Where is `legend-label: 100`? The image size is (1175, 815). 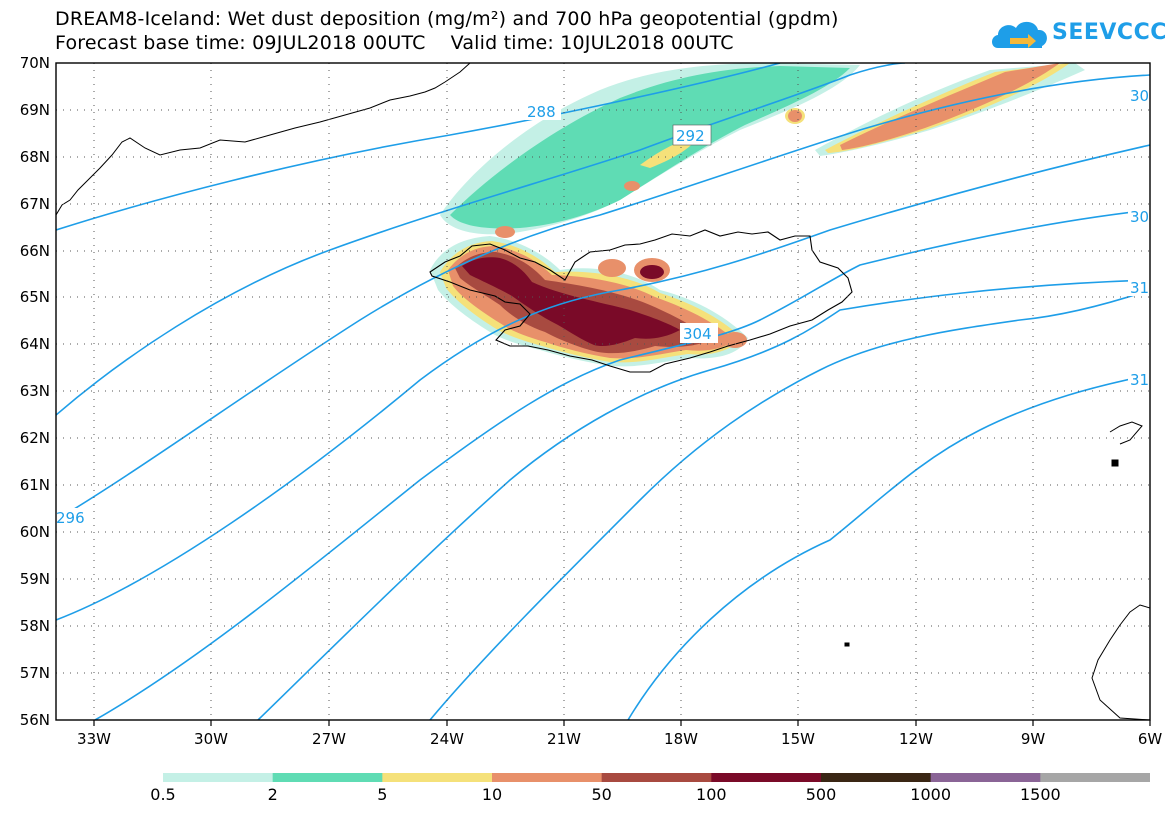
legend-label: 100 is located at coordinates (711, 794).